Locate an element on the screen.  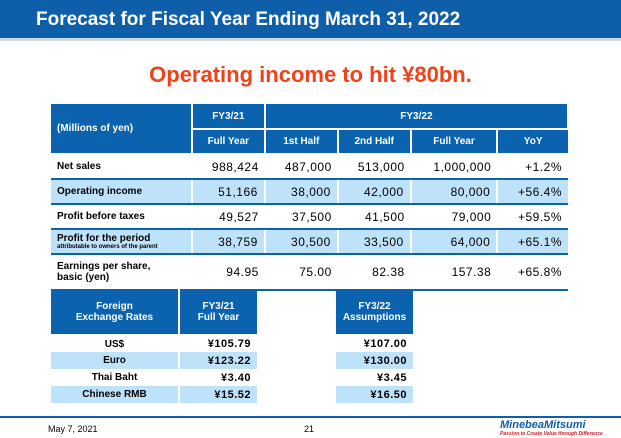
headline: Operating income to hit ¥80bn. is located at coordinates (310, 74).